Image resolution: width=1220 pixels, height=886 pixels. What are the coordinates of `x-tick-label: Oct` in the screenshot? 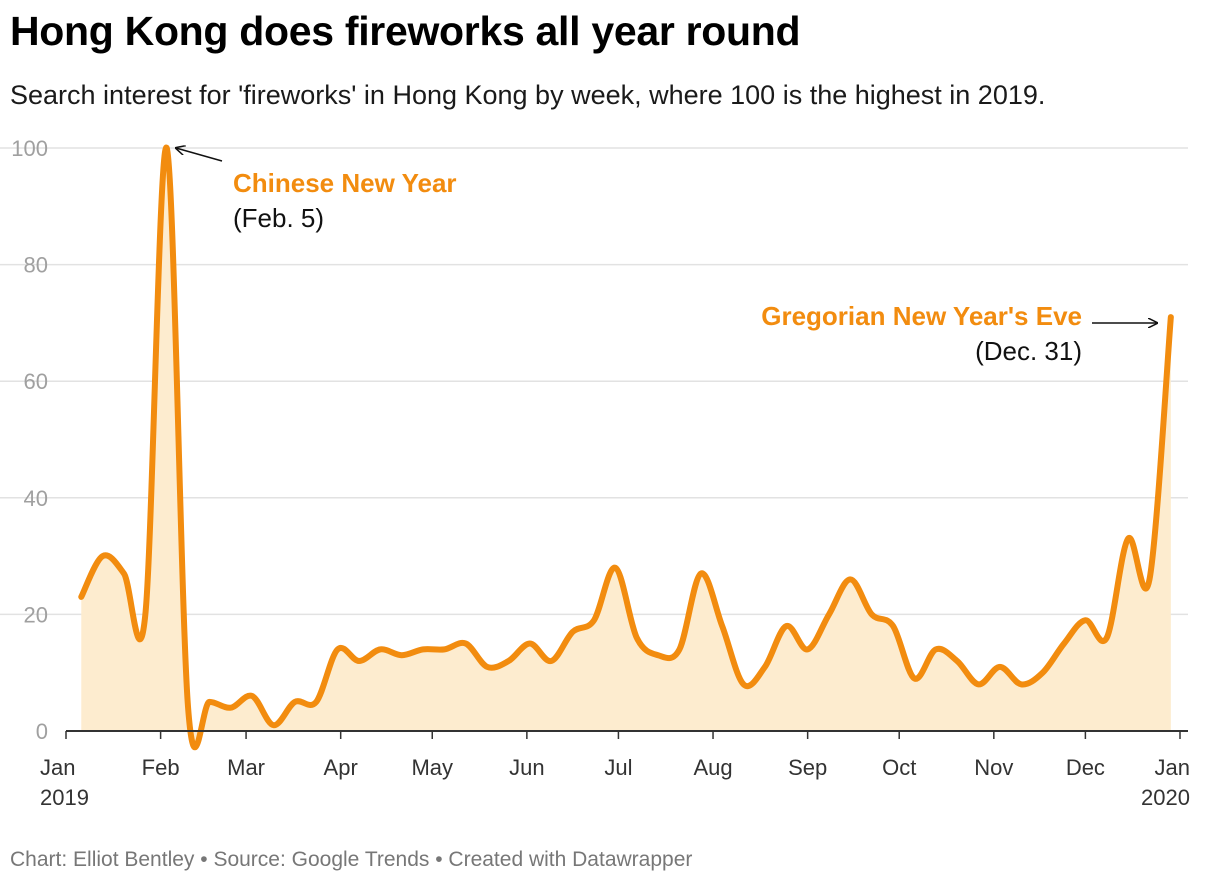 It's located at (899, 767).